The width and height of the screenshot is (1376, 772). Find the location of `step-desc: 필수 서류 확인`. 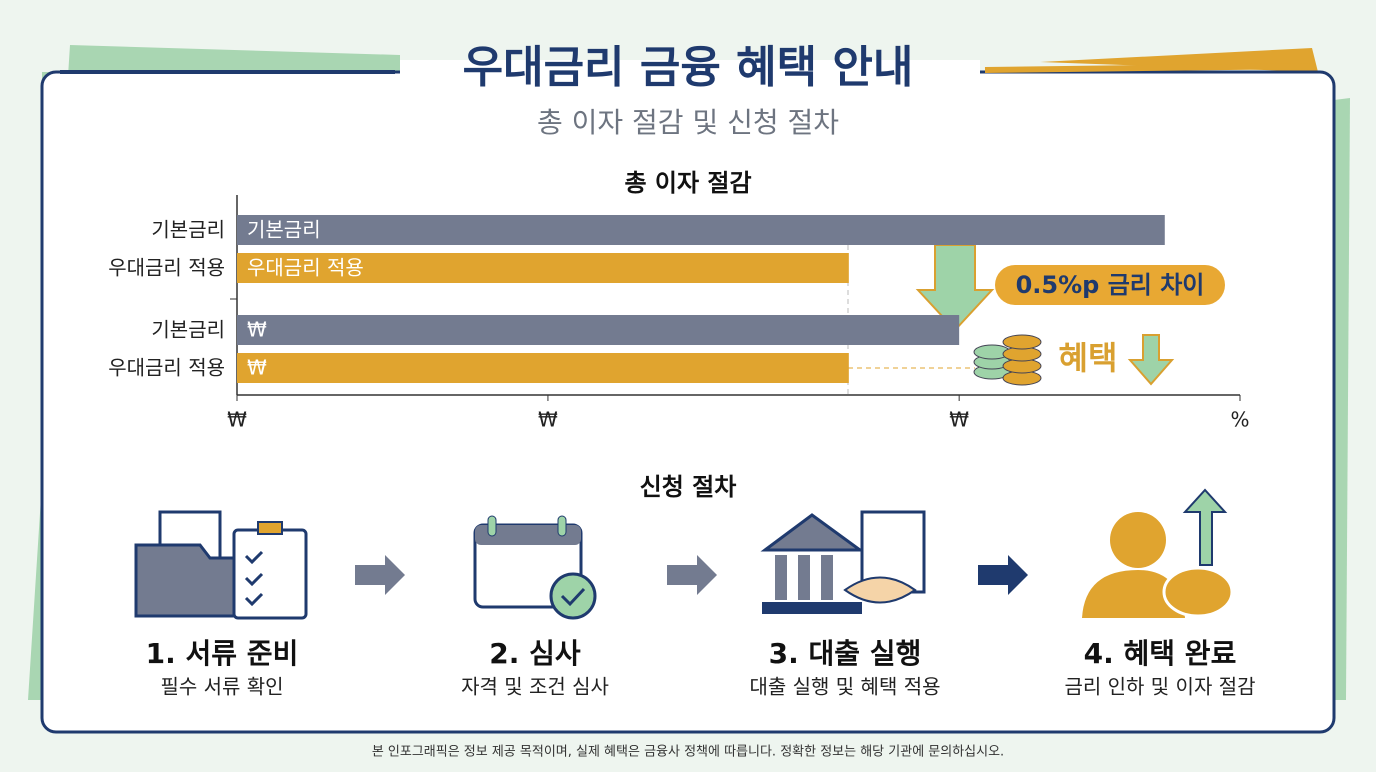

step-desc: 필수 서류 확인 is located at coordinates (221, 687).